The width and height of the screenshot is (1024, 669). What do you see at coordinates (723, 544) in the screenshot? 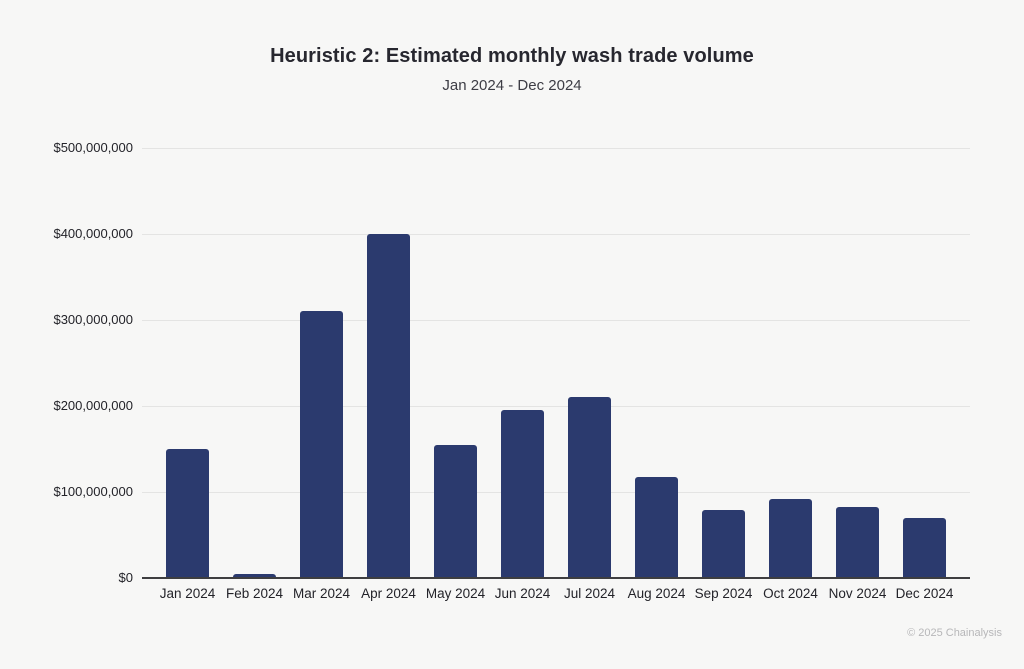
I see `bar-sep-2024` at bounding box center [723, 544].